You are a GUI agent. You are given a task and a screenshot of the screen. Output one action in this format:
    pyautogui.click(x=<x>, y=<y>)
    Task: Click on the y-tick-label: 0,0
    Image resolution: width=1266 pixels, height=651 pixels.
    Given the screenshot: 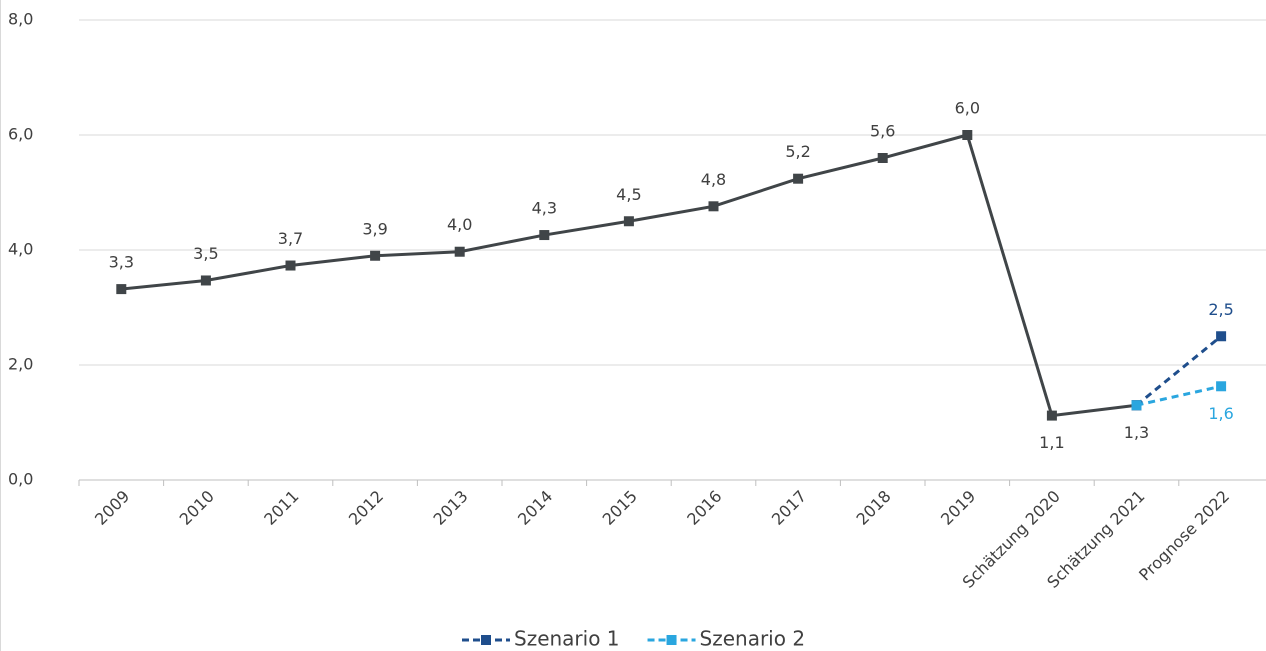 What is the action you would take?
    pyautogui.click(x=20, y=479)
    